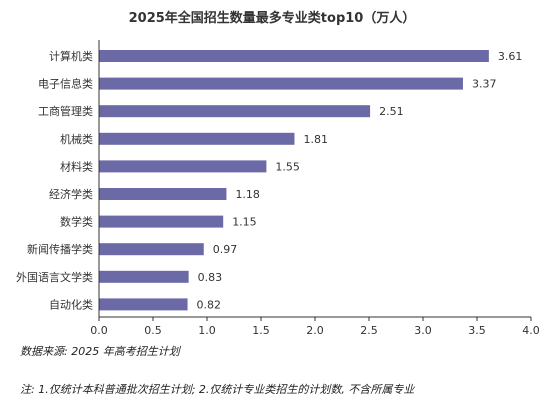 The height and width of the screenshot is (402, 544). What do you see at coordinates (225, 249) in the screenshot?
I see `value-label: 0.97` at bounding box center [225, 249].